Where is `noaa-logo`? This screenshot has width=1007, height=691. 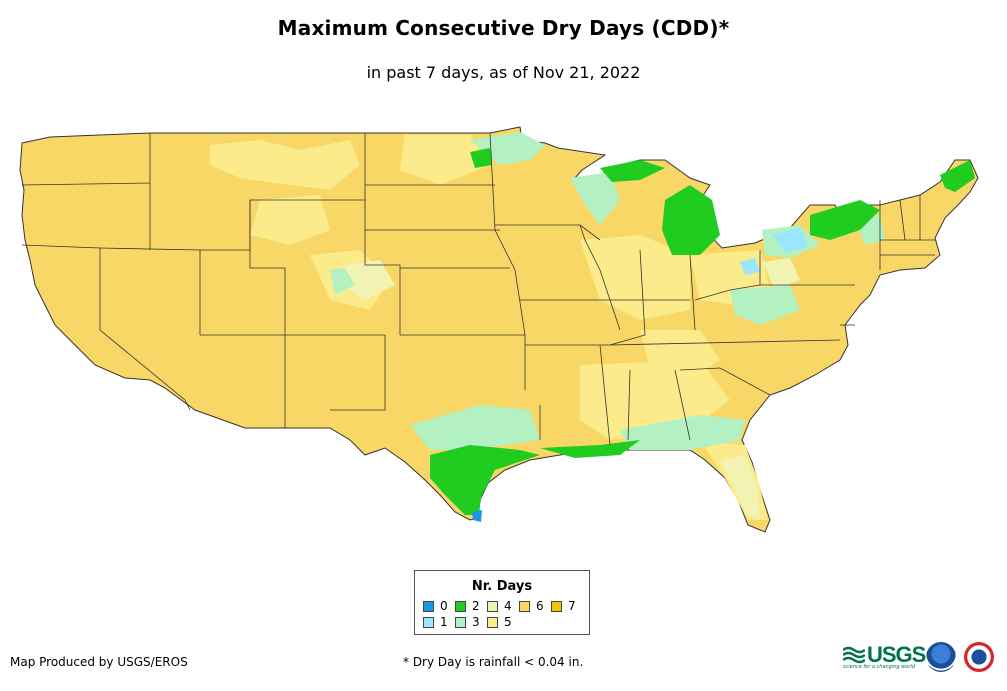 noaa-logo is located at coordinates (941, 657).